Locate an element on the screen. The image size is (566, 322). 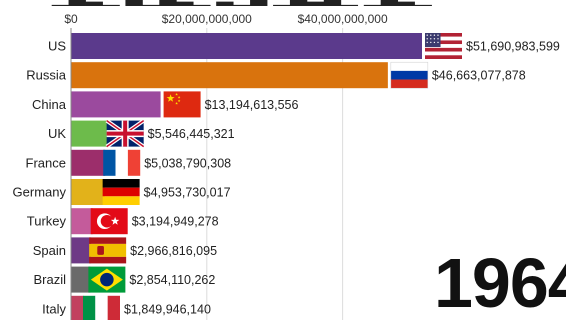
bar-row: Germany $4,953,730,017 is located at coordinates (122, 192).